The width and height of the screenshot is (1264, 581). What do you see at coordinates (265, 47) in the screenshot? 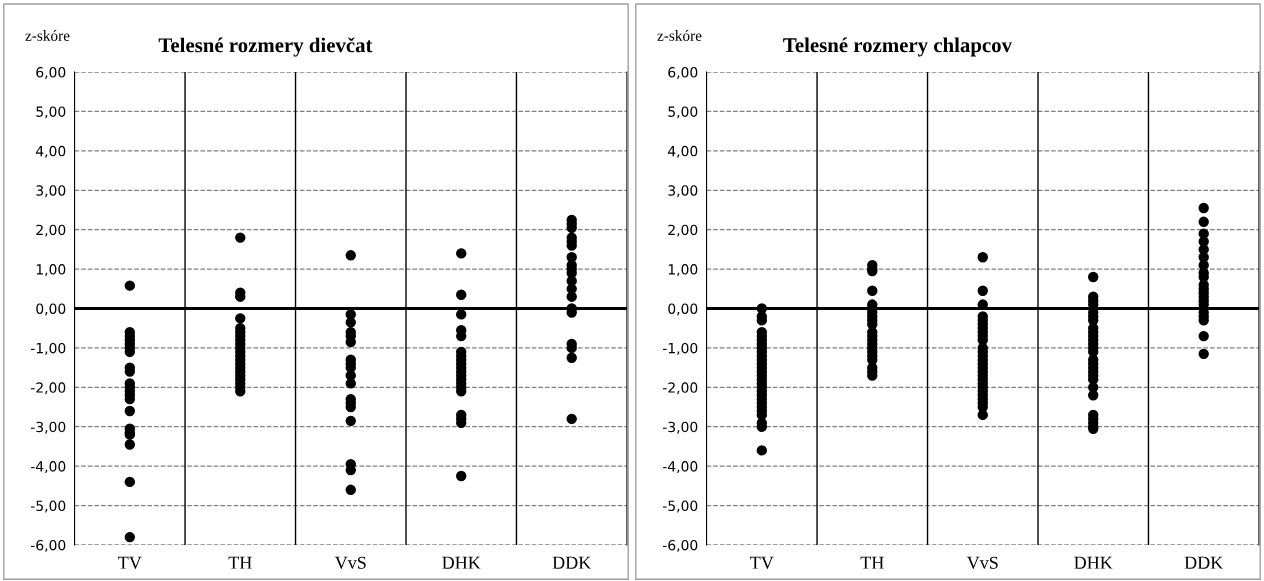
I see `chart-title: Telesné rozmery dievčat` at bounding box center [265, 47].